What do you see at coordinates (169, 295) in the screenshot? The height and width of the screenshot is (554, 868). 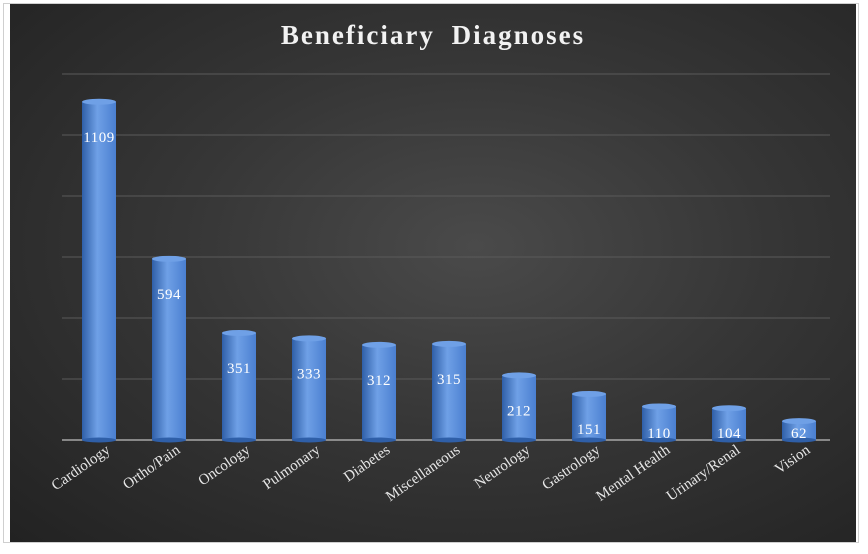 I see `data-label: 594` at bounding box center [169, 295].